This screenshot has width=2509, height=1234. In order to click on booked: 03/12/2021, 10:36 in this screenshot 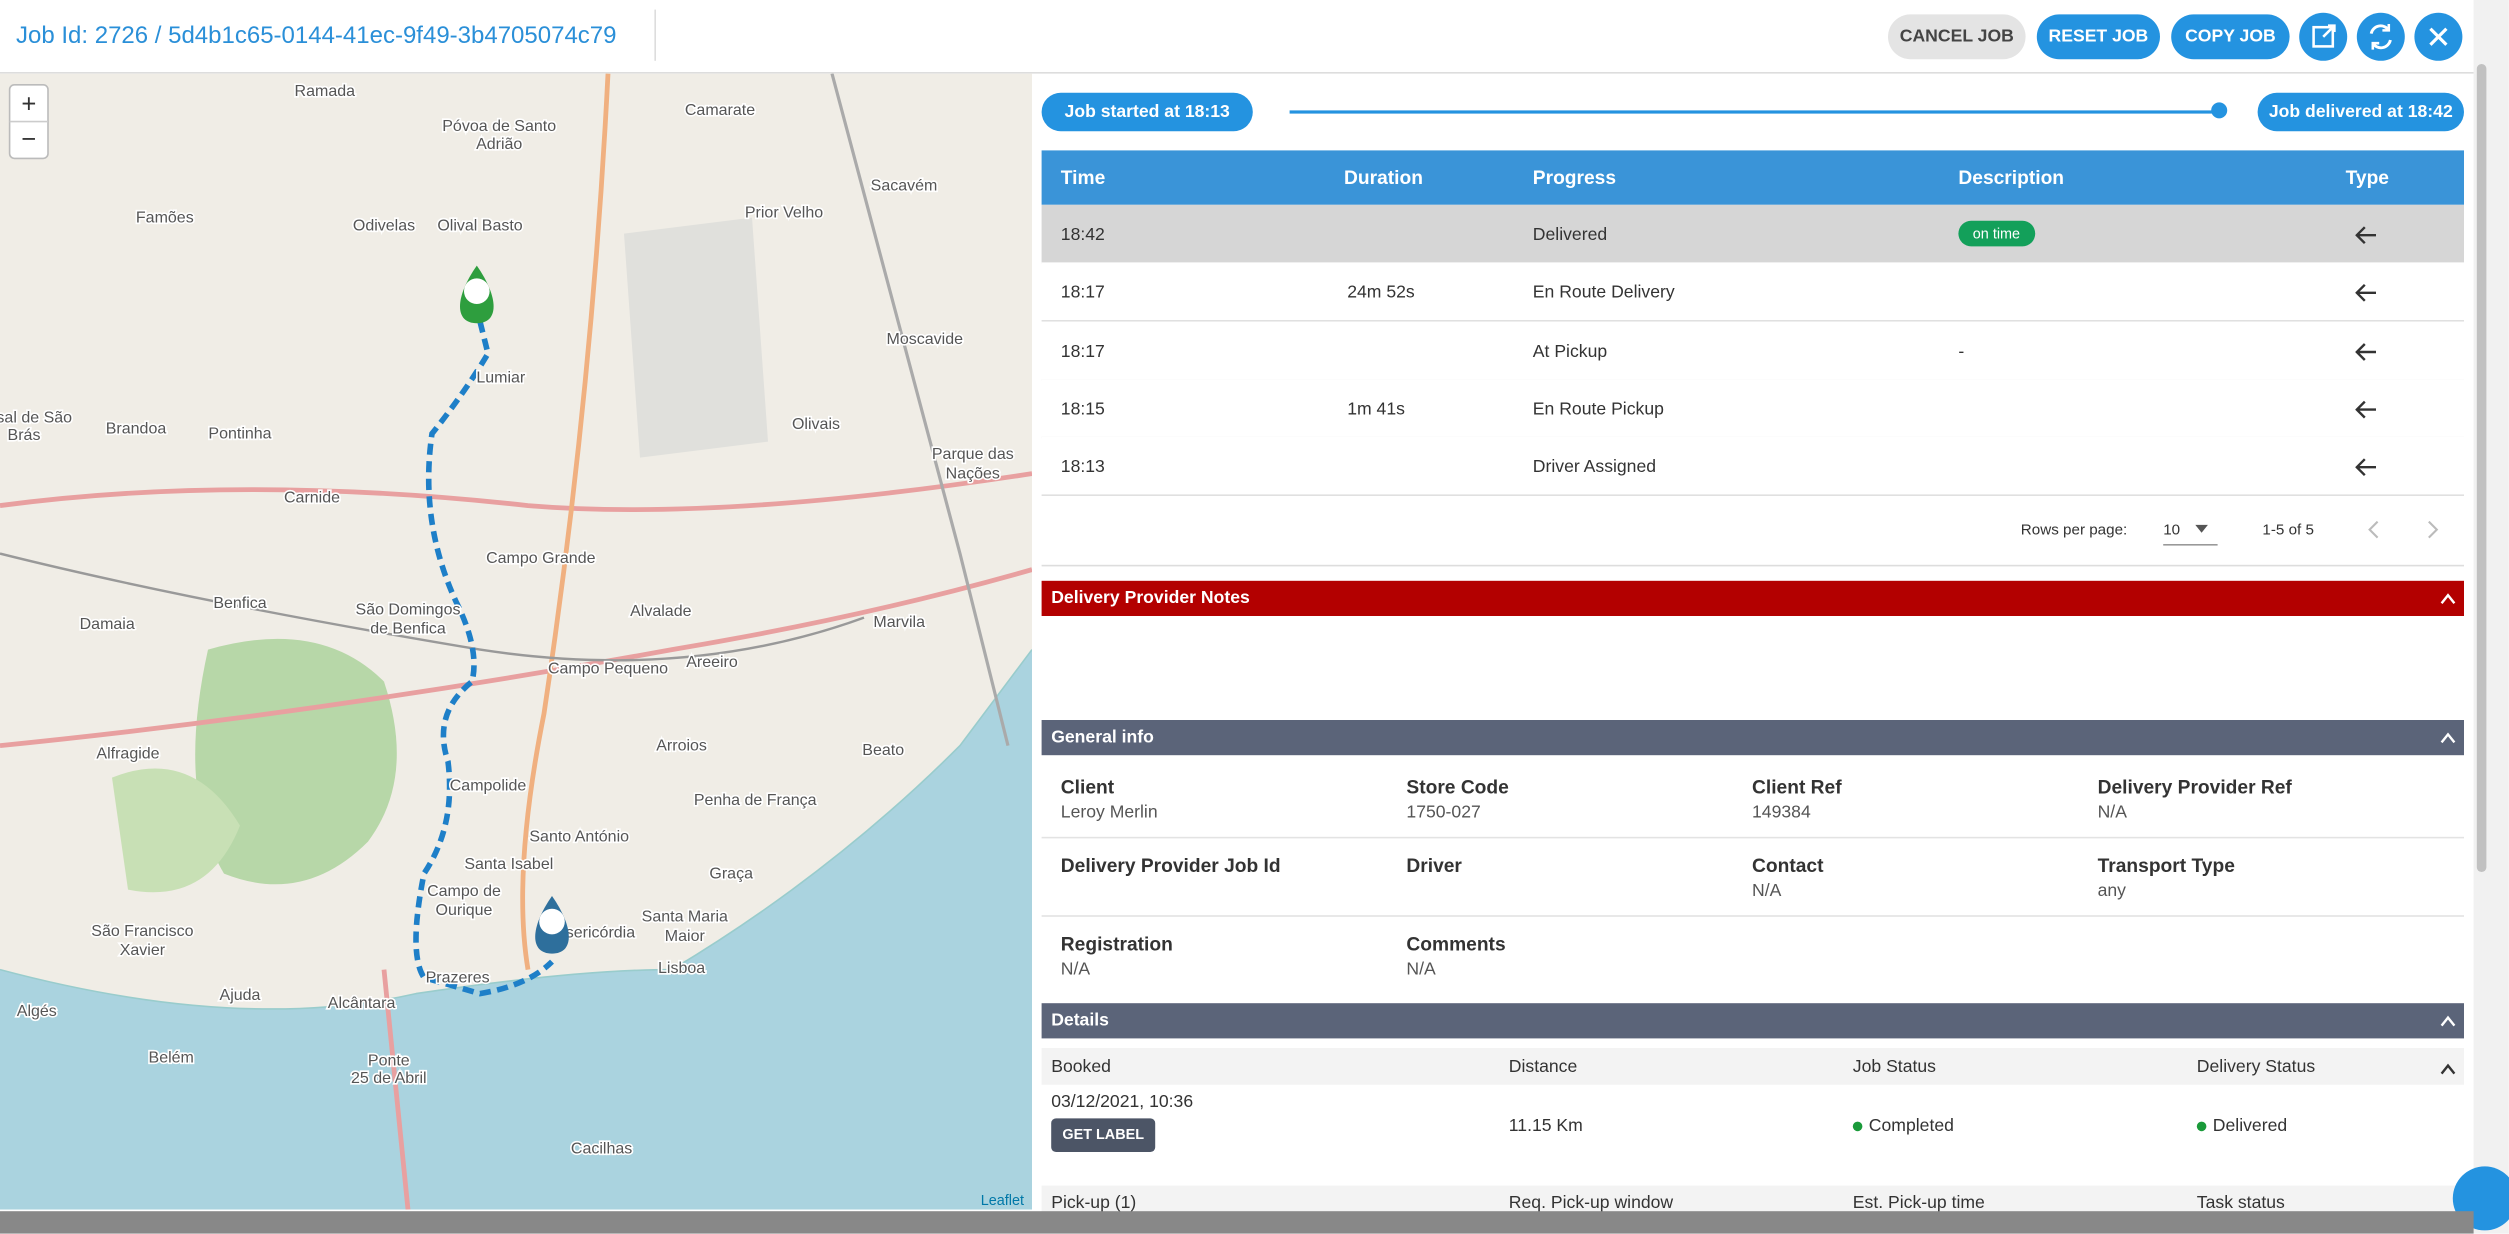, I will do `click(1122, 1102)`.